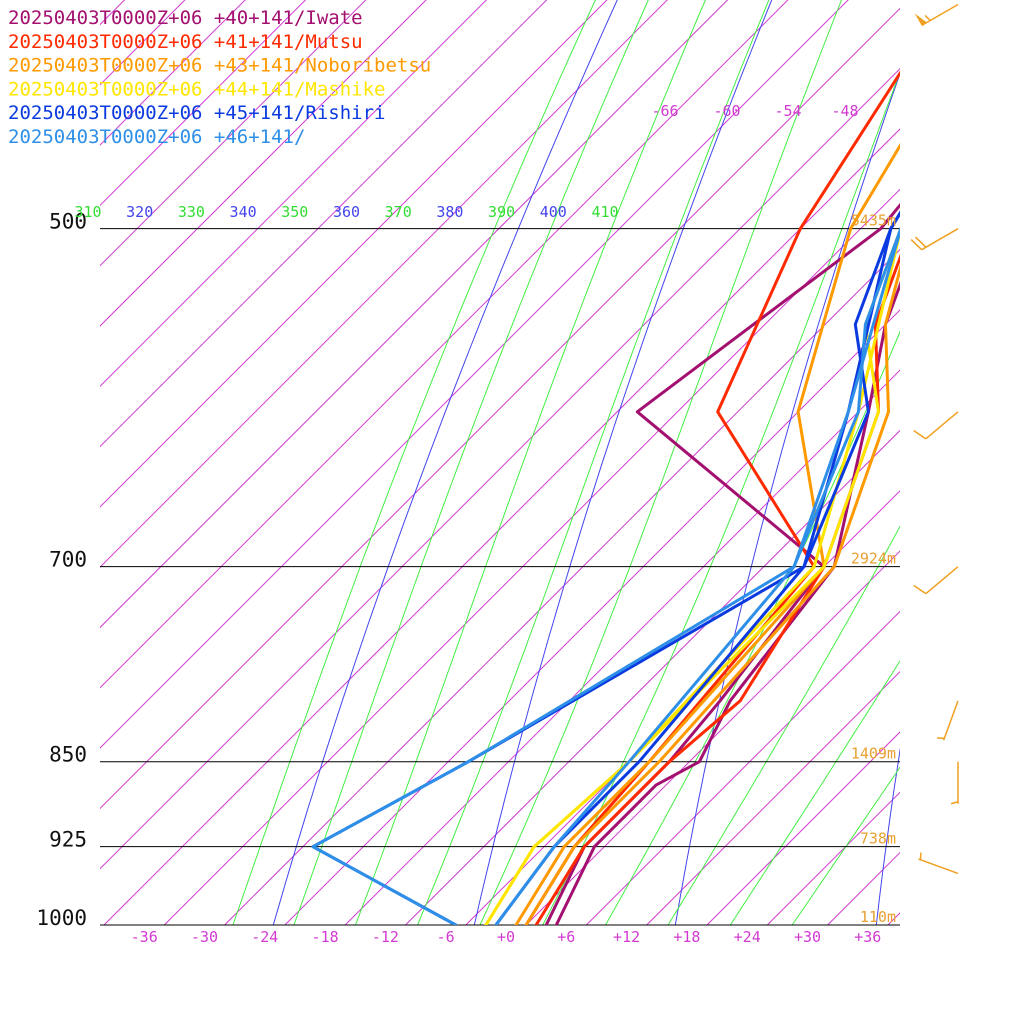 The height and width of the screenshot is (1024, 1024). Describe the element at coordinates (139, 212) in the screenshot. I see `theta-e-label: 320` at that location.